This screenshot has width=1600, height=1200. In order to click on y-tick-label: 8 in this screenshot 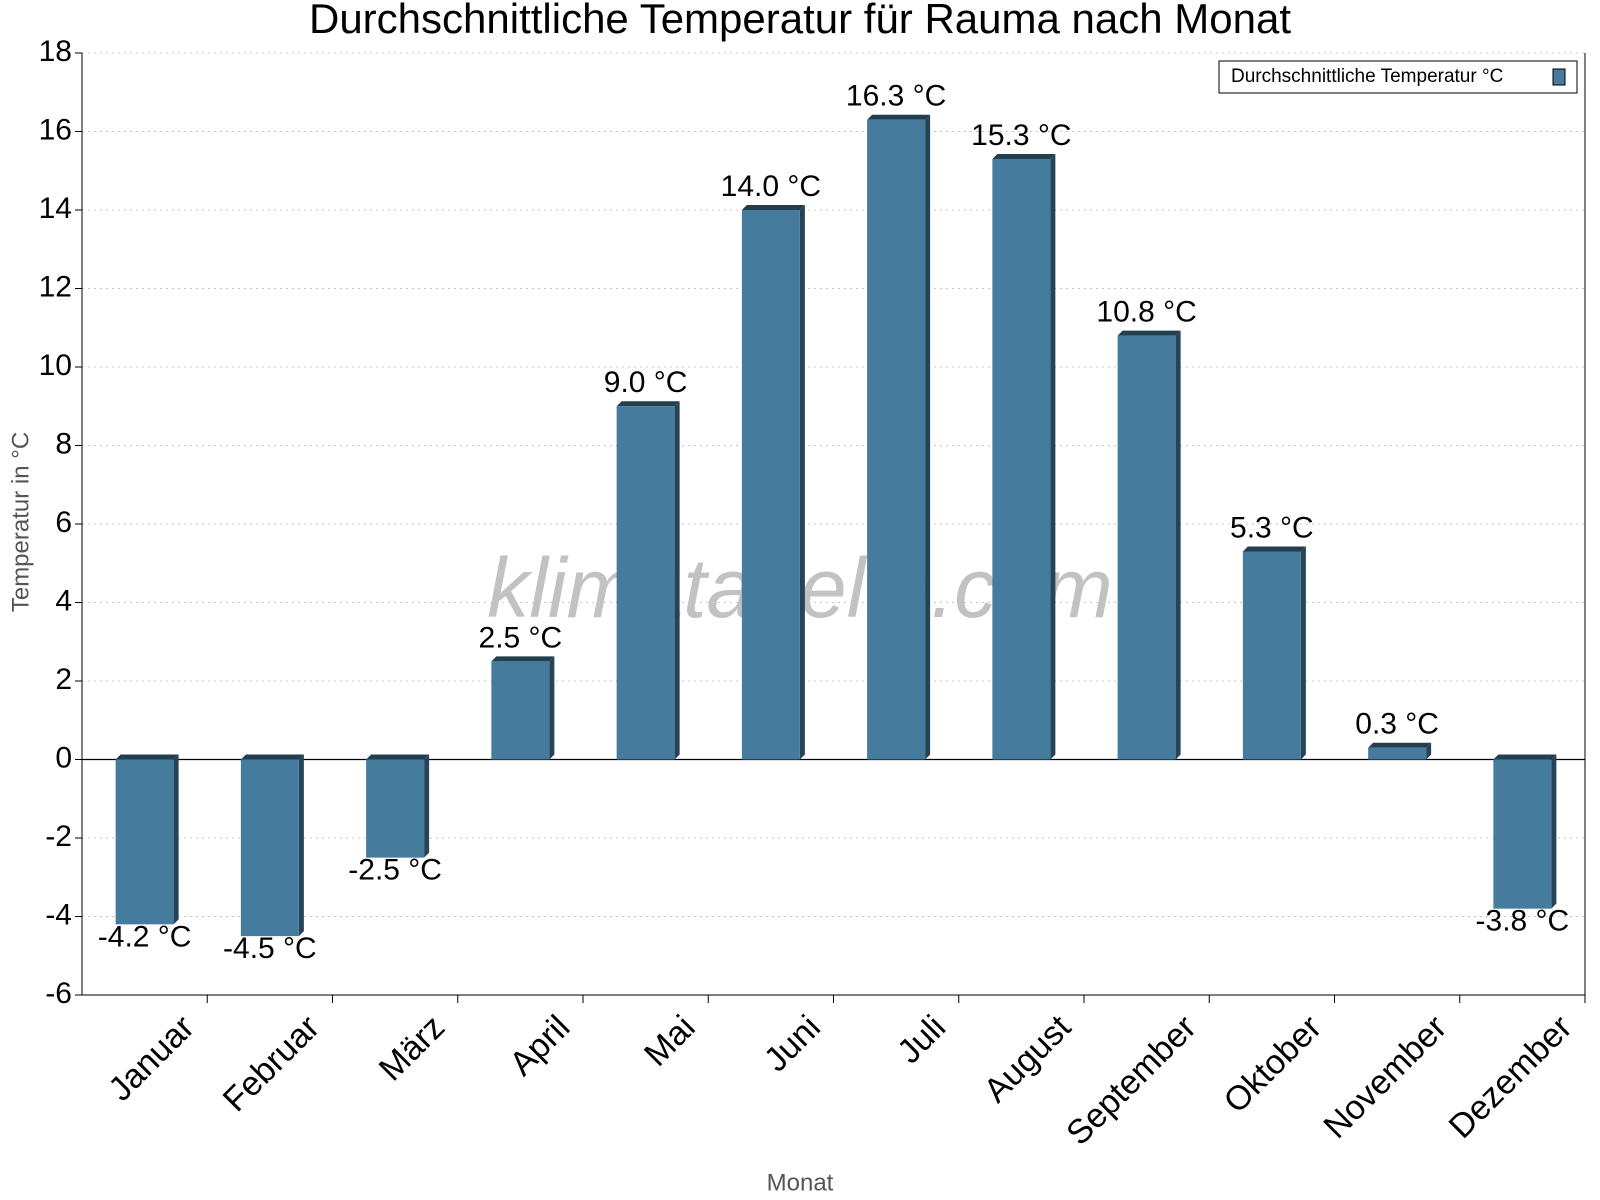, I will do `click(63, 443)`.